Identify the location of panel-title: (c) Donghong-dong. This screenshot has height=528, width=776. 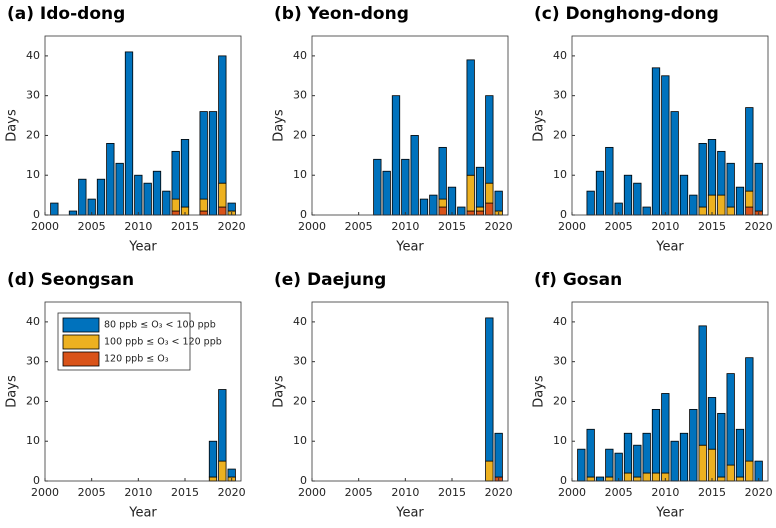
(626, 14).